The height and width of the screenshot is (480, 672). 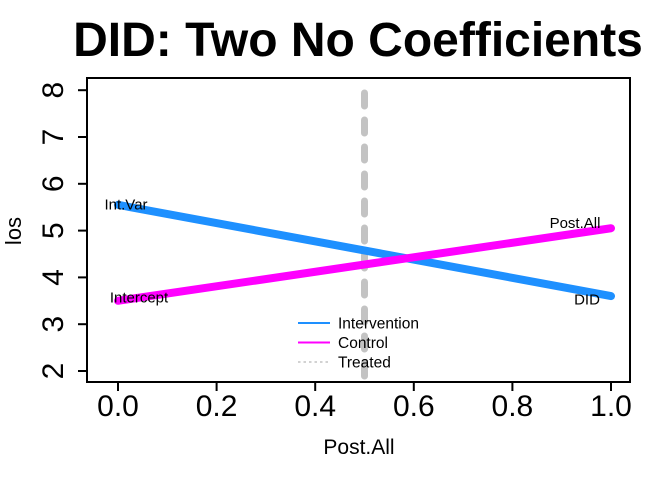 What do you see at coordinates (53, 90) in the screenshot?
I see `y-tick-label: 8` at bounding box center [53, 90].